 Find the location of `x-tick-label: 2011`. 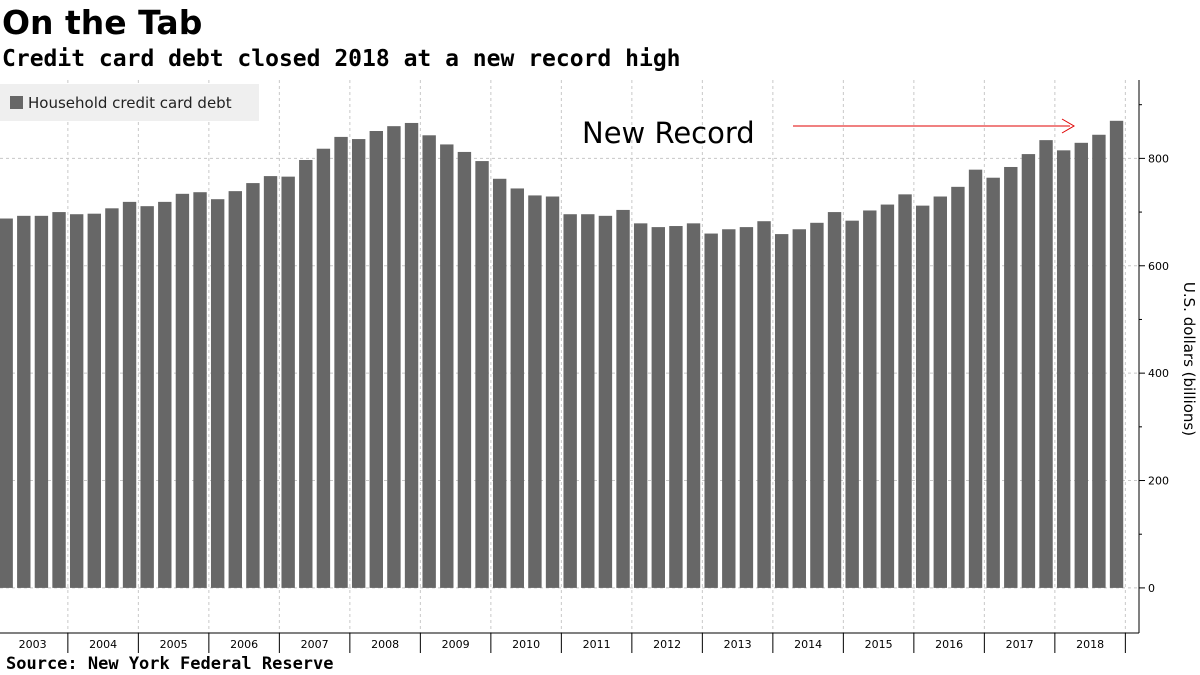

x-tick-label: 2011 is located at coordinates (597, 644).